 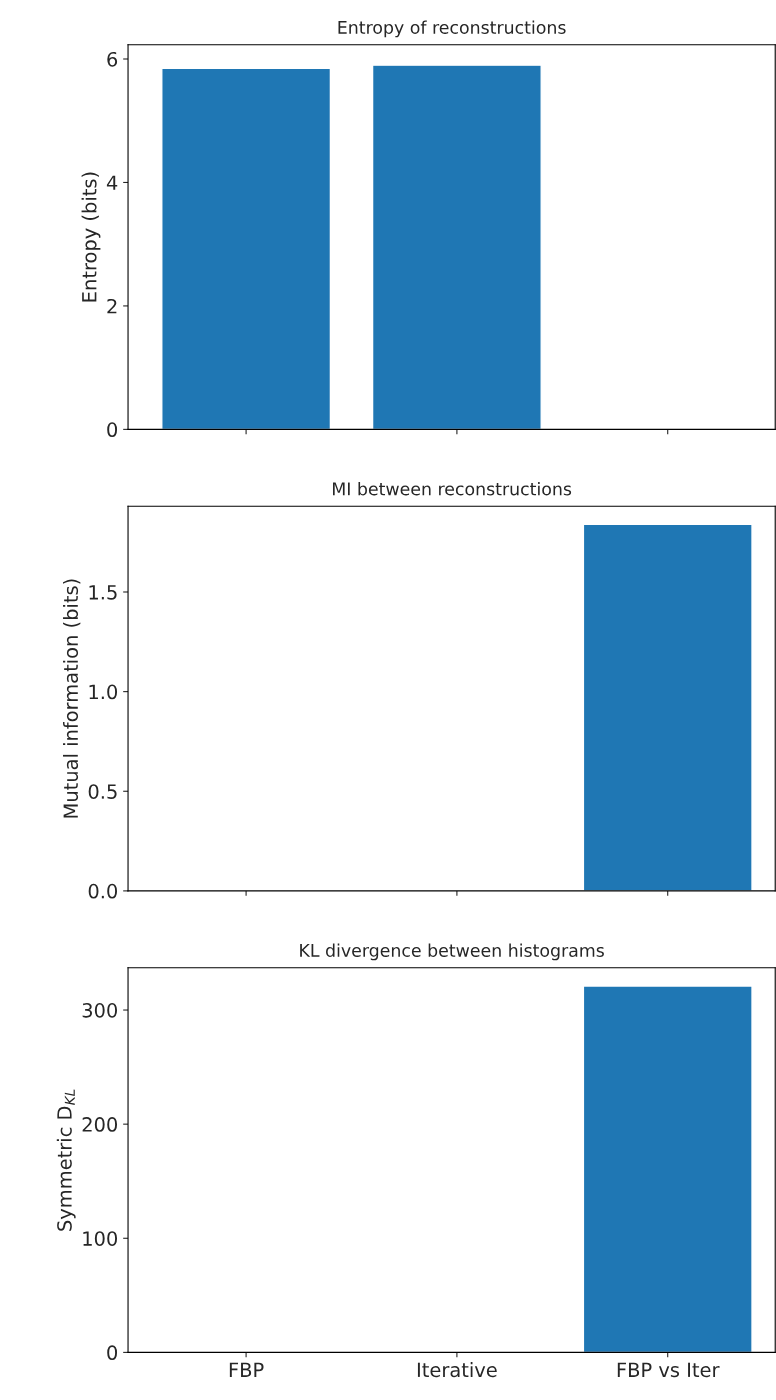 What do you see at coordinates (112, 59) in the screenshot?
I see `y-tick-label: 6` at bounding box center [112, 59].